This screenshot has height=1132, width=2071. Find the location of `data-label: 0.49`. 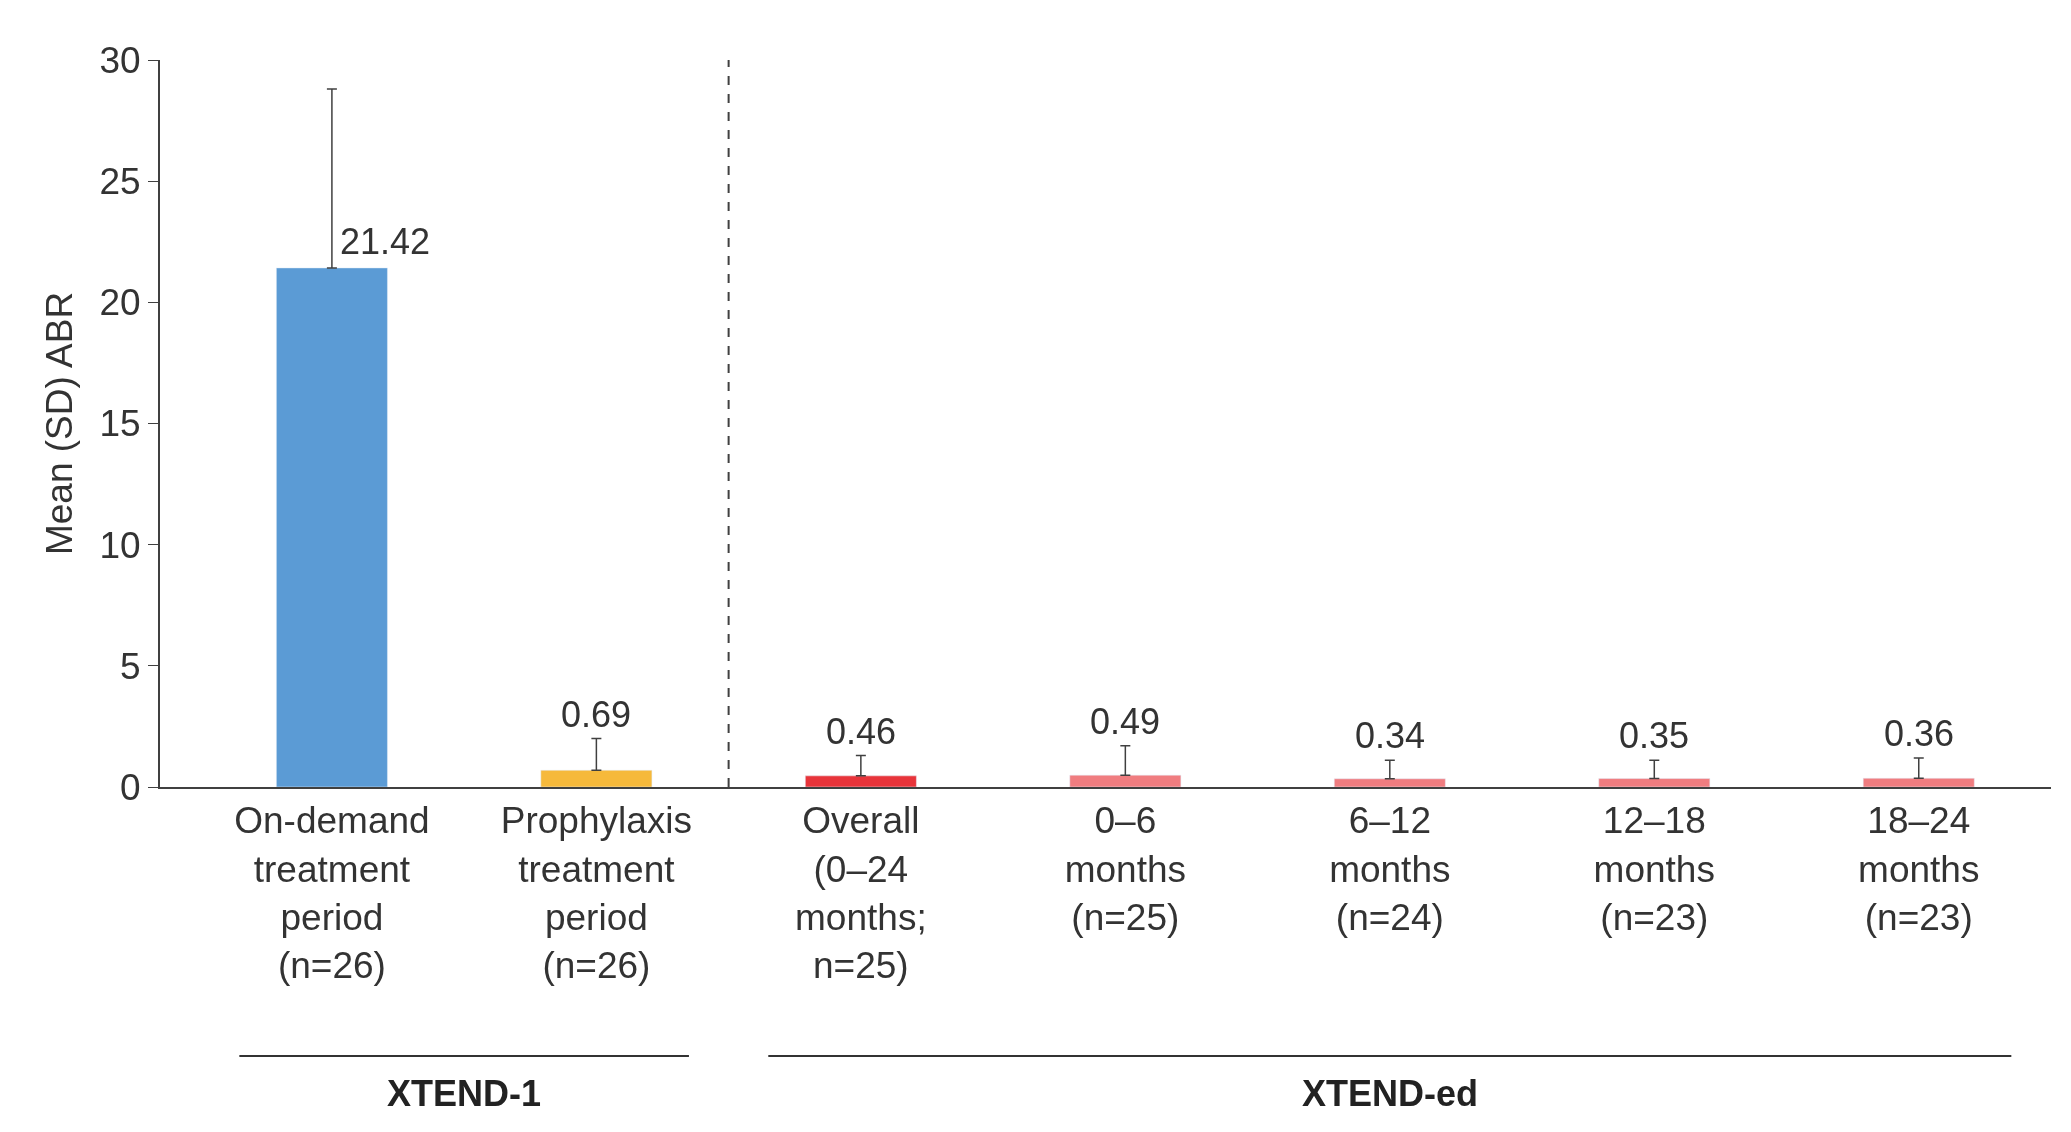

data-label: 0.49 is located at coordinates (1125, 721).